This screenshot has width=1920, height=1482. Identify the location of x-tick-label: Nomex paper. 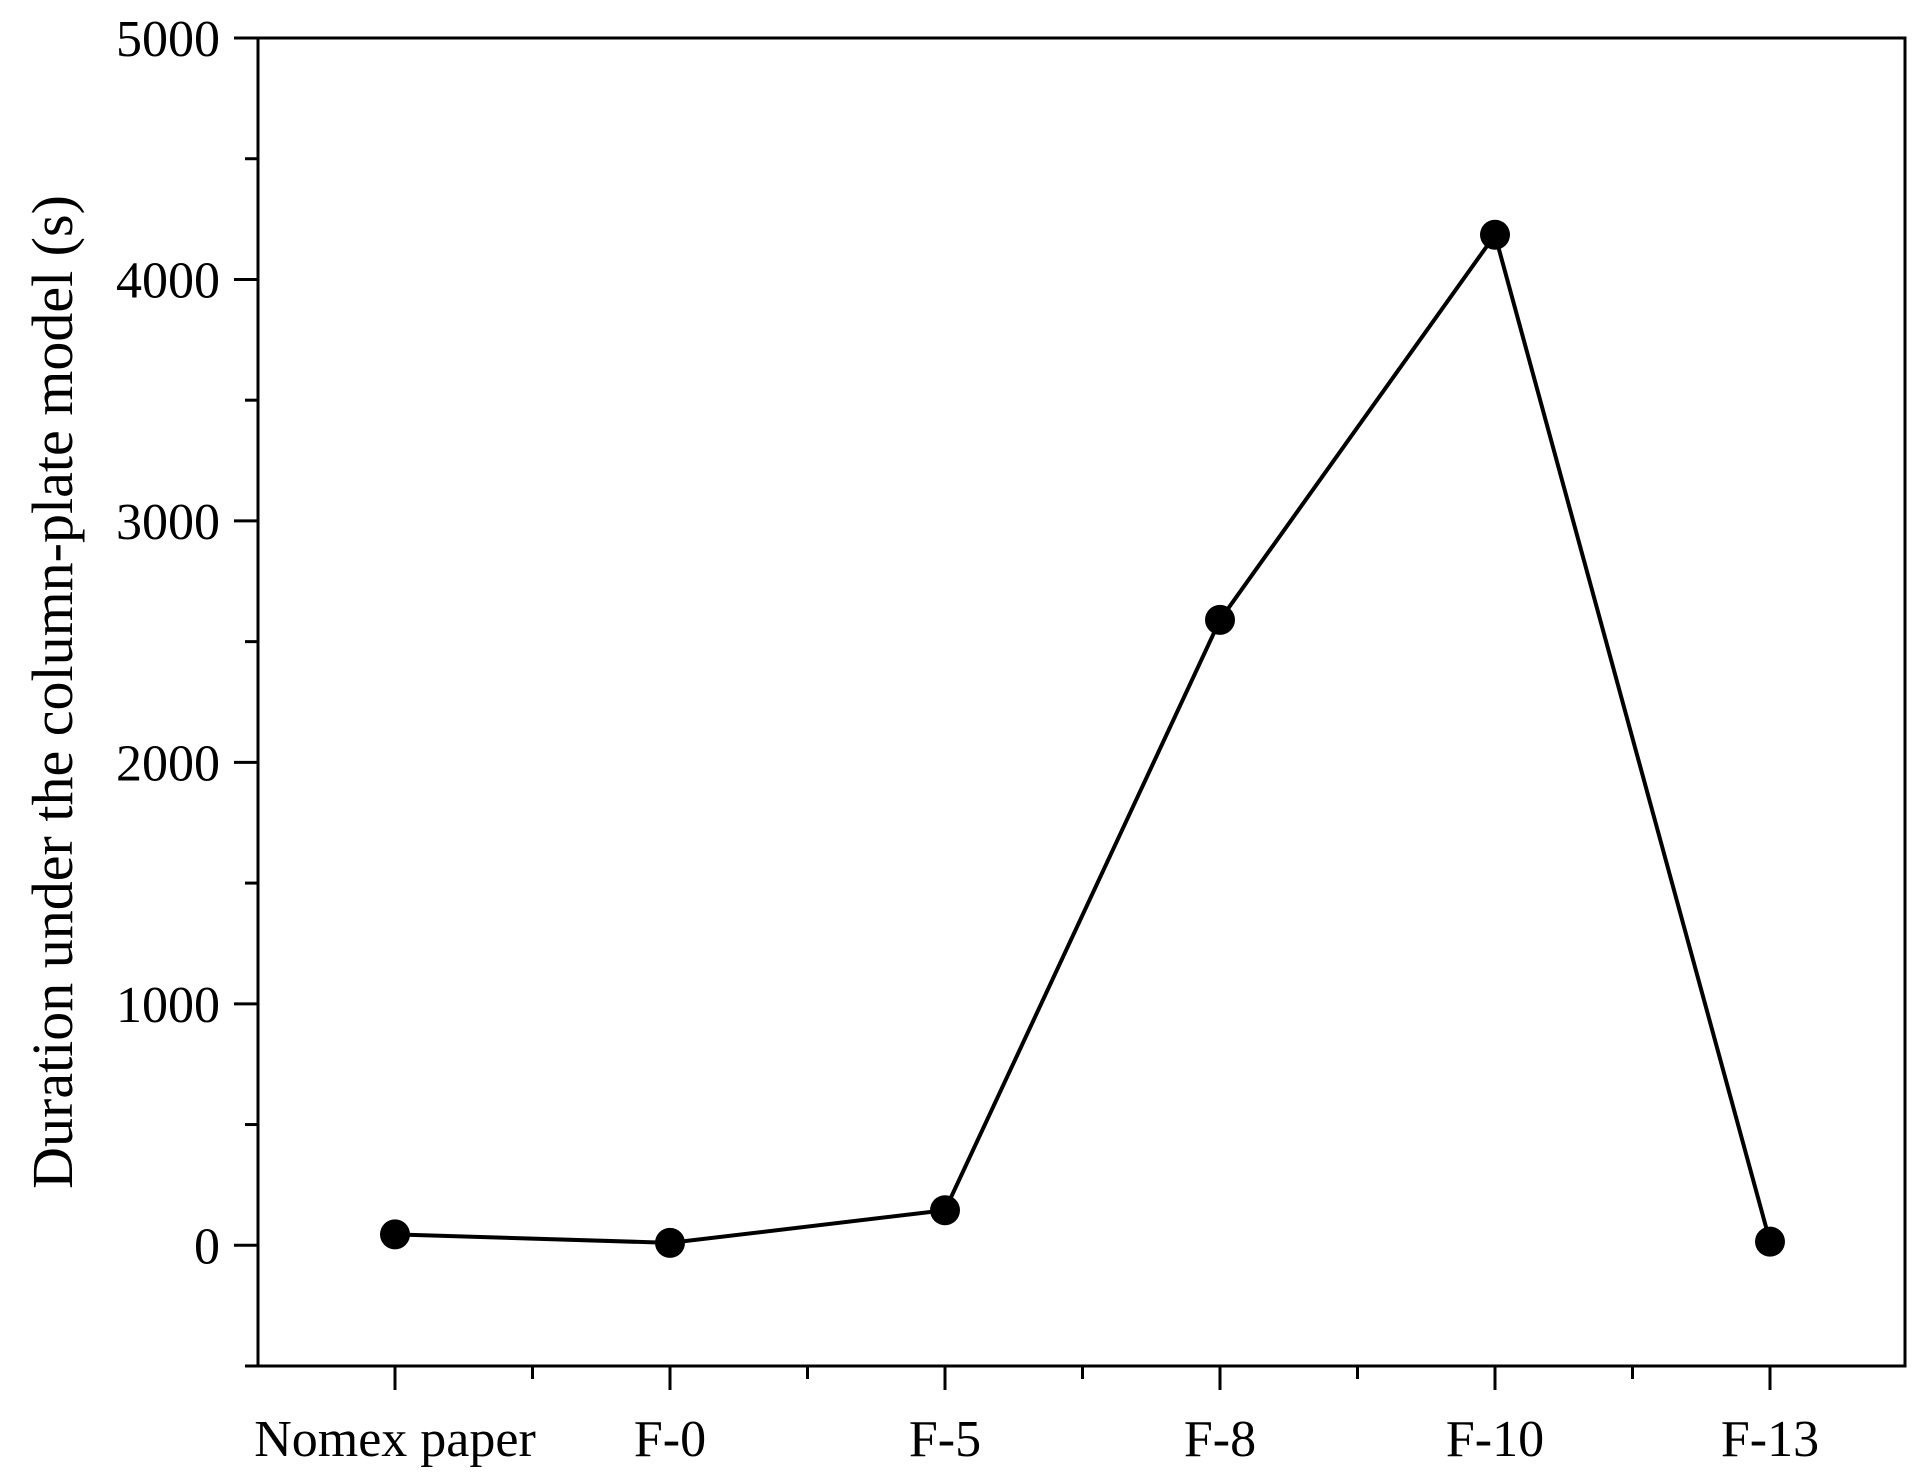
(395, 1439).